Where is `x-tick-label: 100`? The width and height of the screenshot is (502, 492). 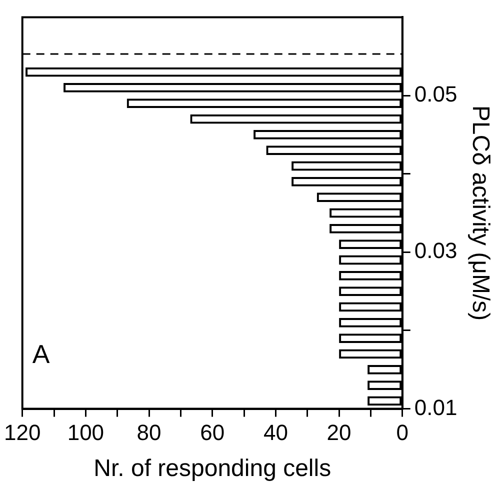 x-tick-label: 100 is located at coordinates (85, 433).